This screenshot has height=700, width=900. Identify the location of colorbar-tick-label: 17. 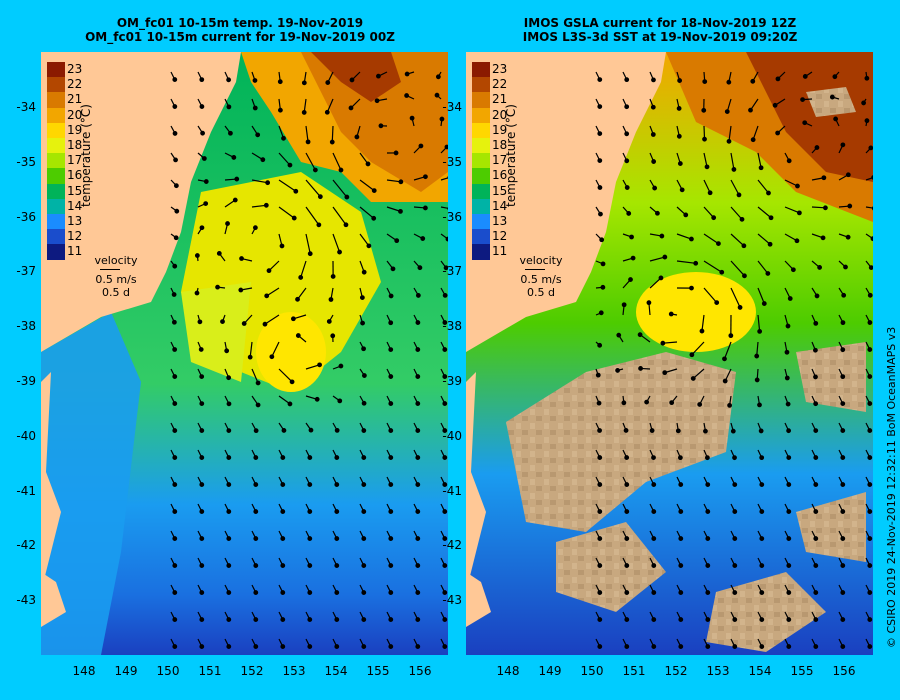
(75, 160).